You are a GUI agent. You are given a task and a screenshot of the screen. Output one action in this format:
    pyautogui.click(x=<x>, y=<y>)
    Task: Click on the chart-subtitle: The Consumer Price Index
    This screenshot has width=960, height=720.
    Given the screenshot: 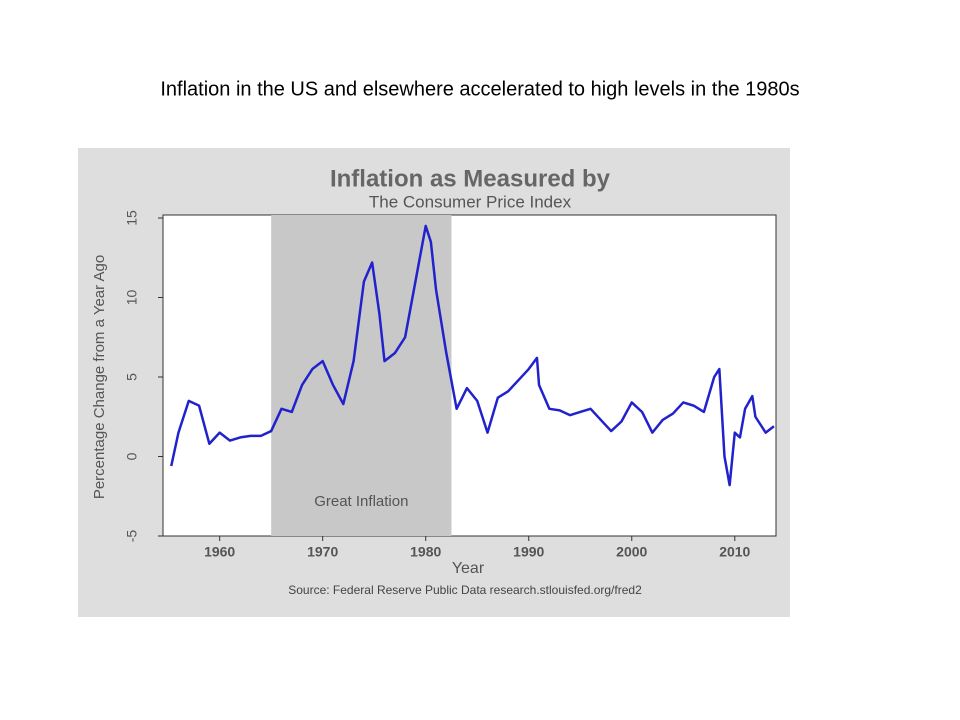 What is the action you would take?
    pyautogui.click(x=470, y=201)
    